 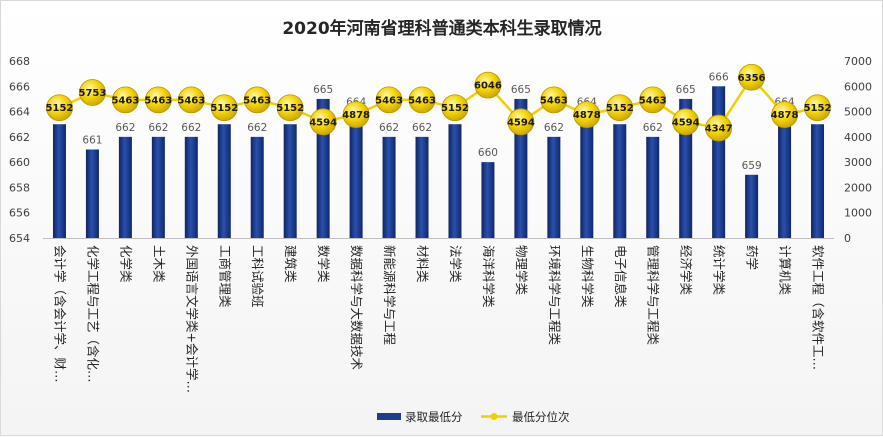 I want to click on bar-value-label: 666, so click(x=719, y=77).